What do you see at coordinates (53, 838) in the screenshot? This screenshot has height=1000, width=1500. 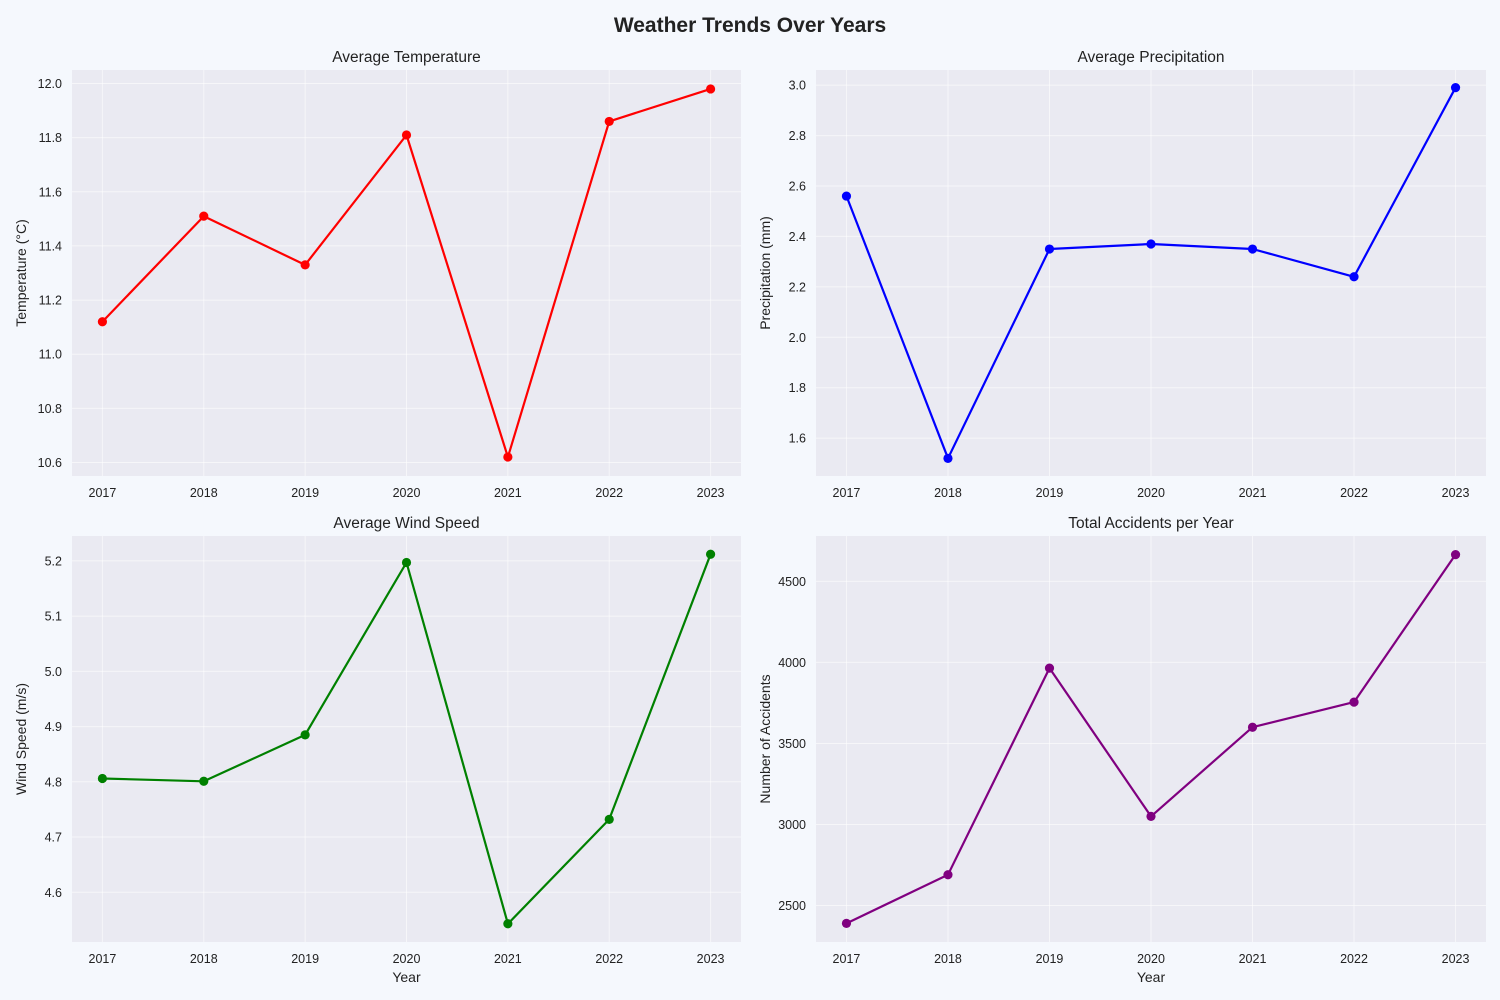 I see `y-tick-label: 4.7` at bounding box center [53, 838].